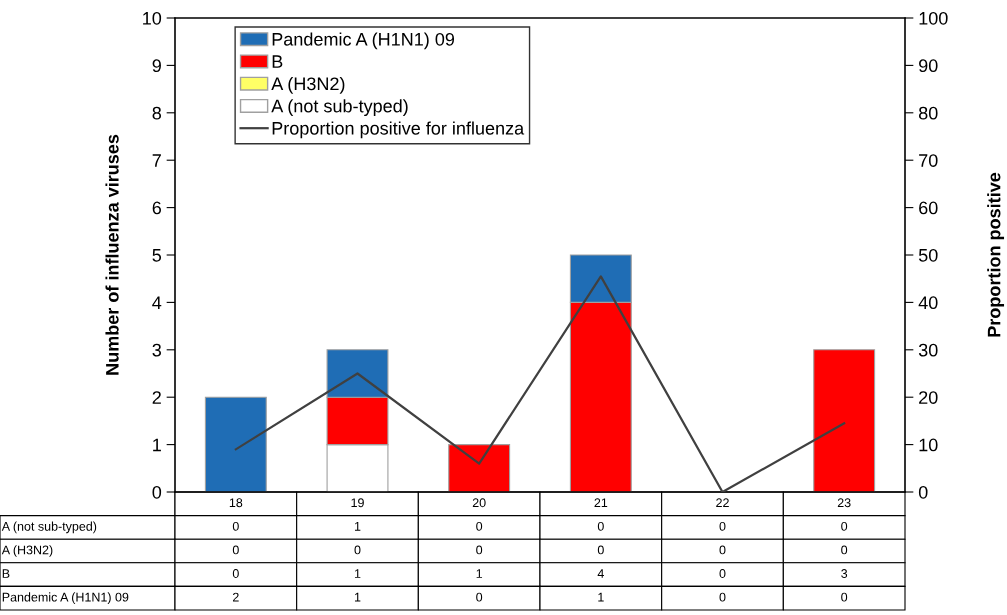 Image resolution: width=1007 pixels, height=615 pixels. What do you see at coordinates (928, 160) in the screenshot?
I see `y2-tick-label: 70` at bounding box center [928, 160].